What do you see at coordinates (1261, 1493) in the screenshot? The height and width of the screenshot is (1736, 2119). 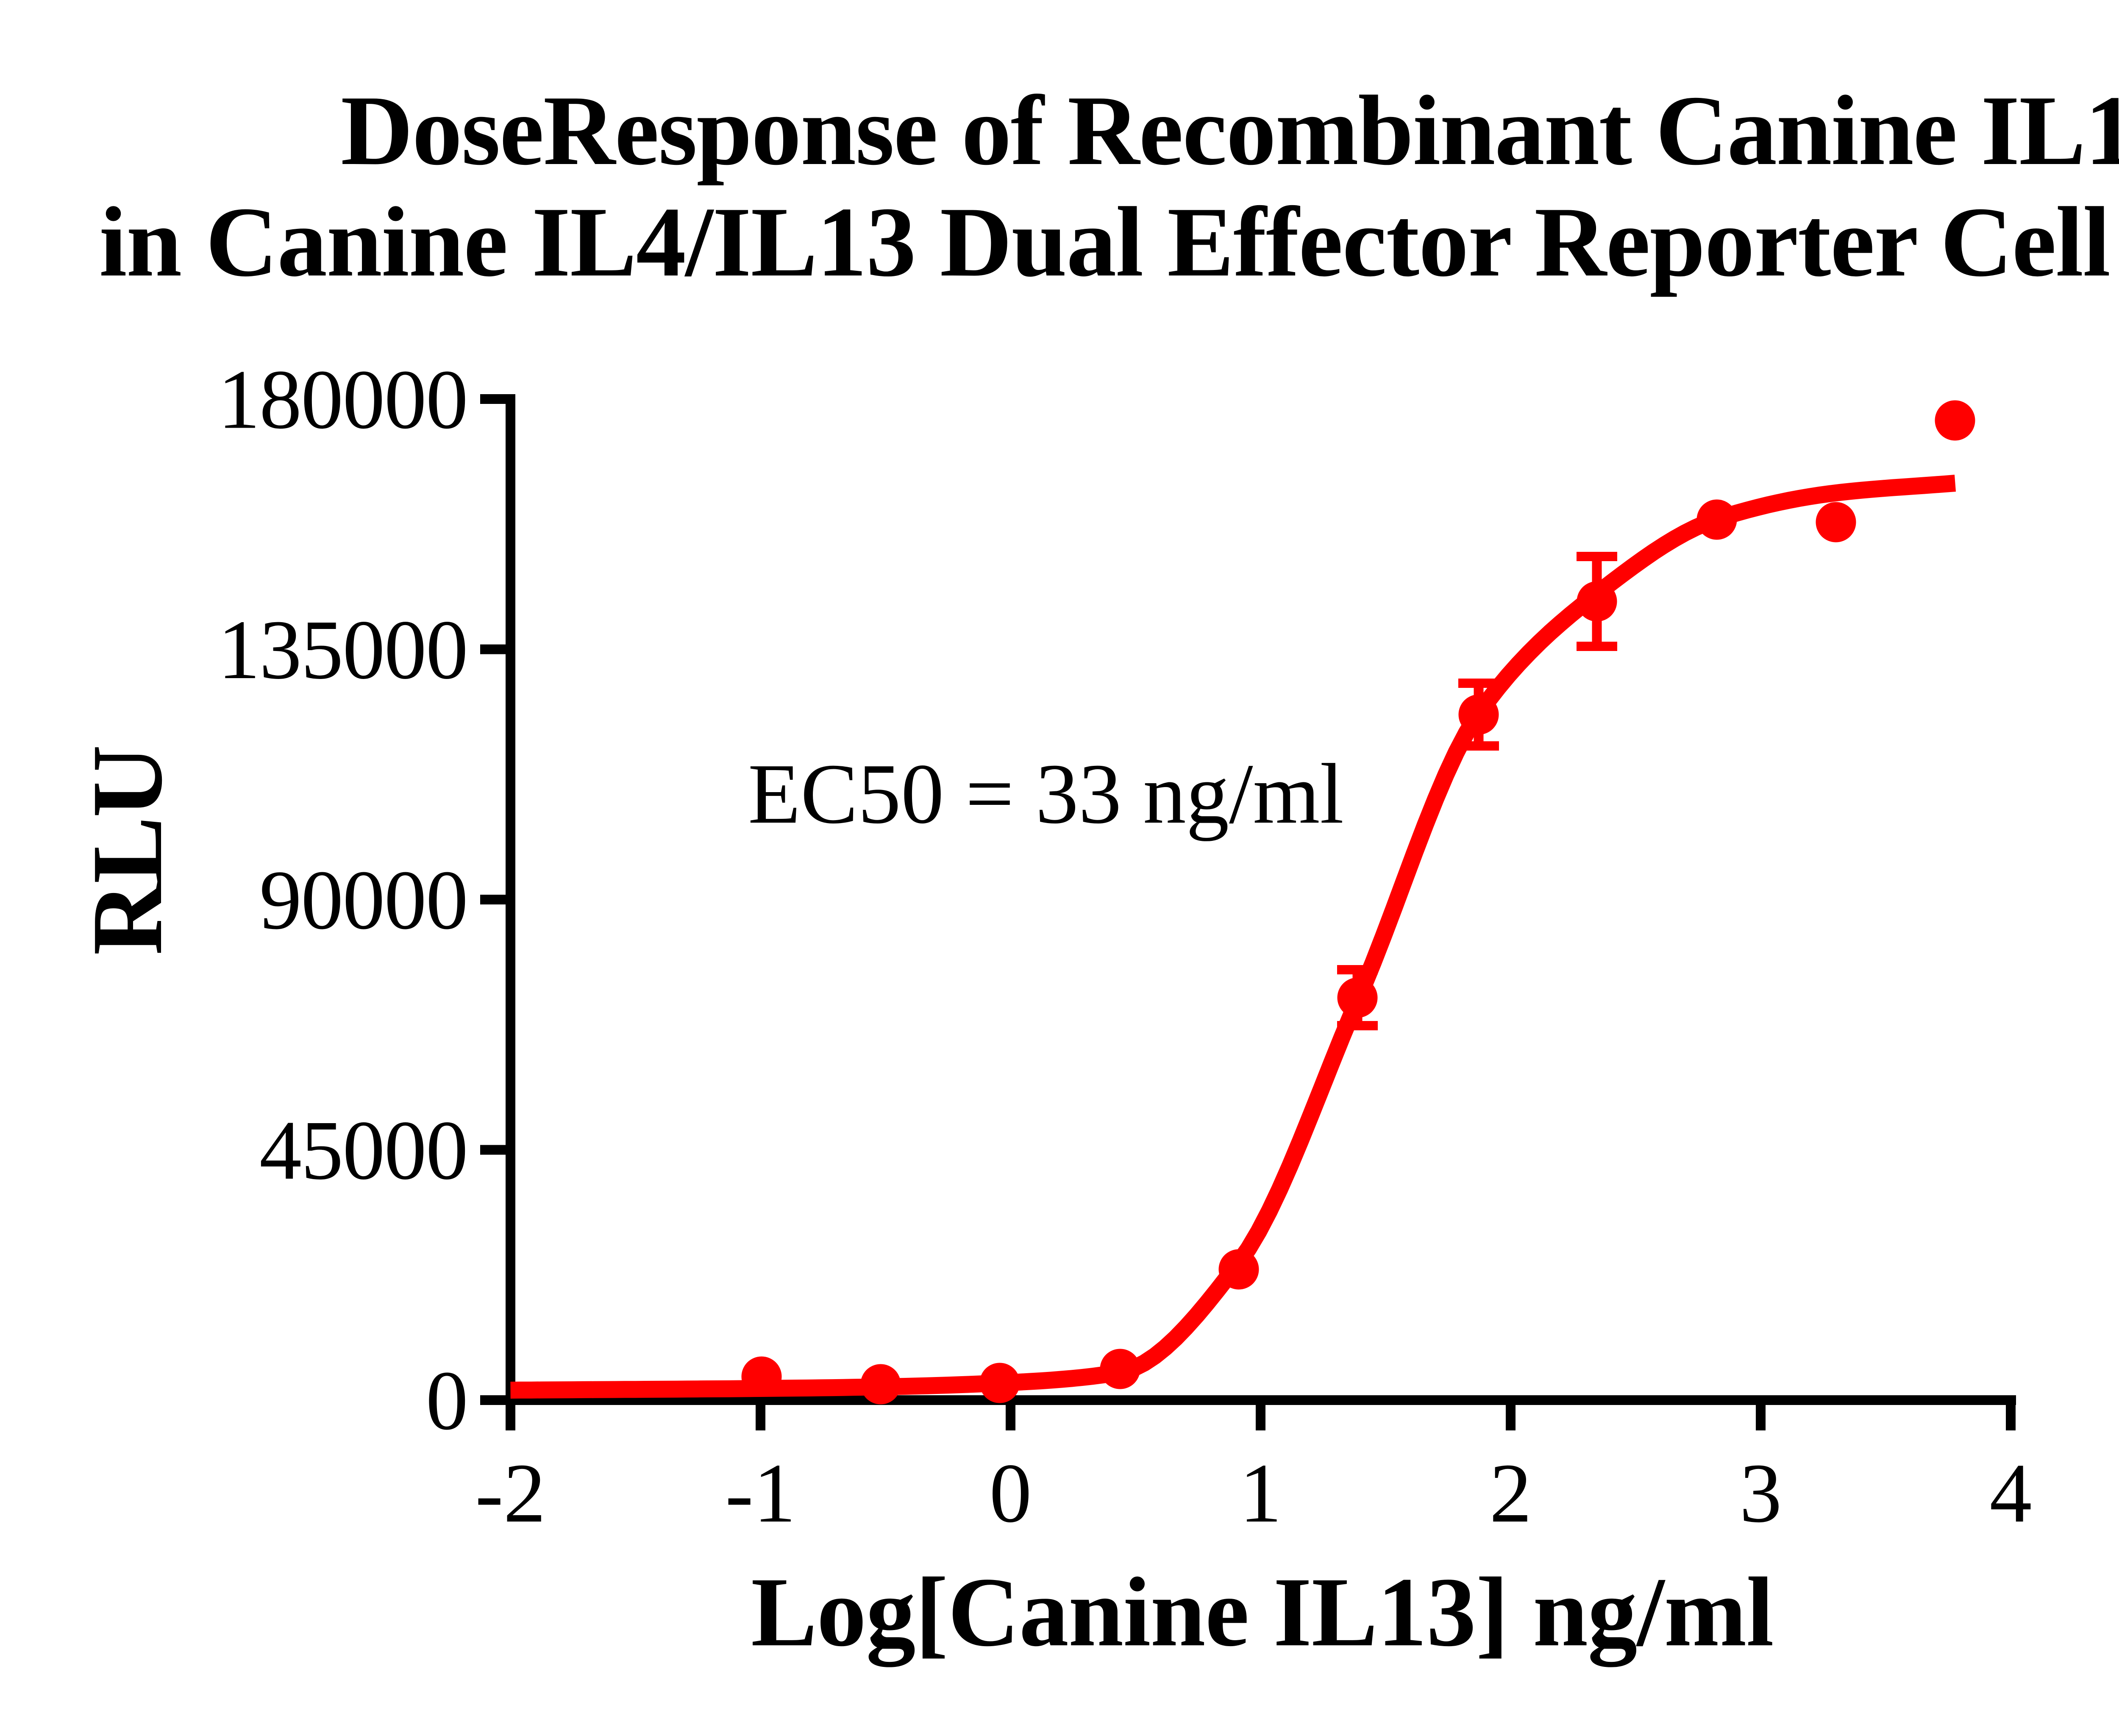 I see `svg-text: 1` at bounding box center [1261, 1493].